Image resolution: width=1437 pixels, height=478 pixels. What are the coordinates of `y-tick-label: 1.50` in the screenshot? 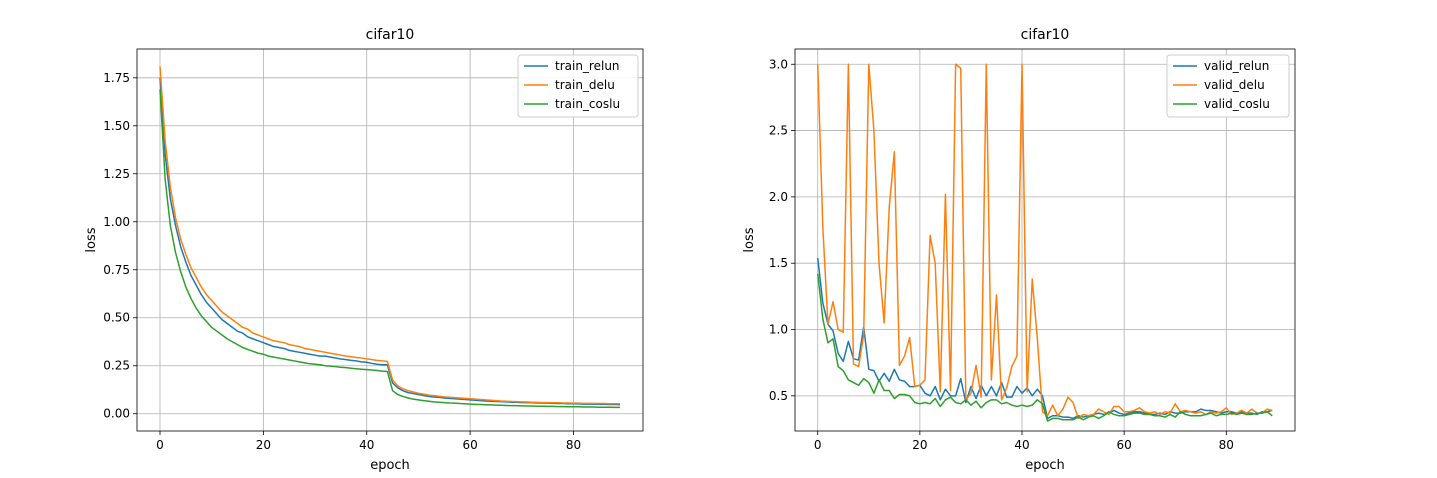 It's located at (116, 126).